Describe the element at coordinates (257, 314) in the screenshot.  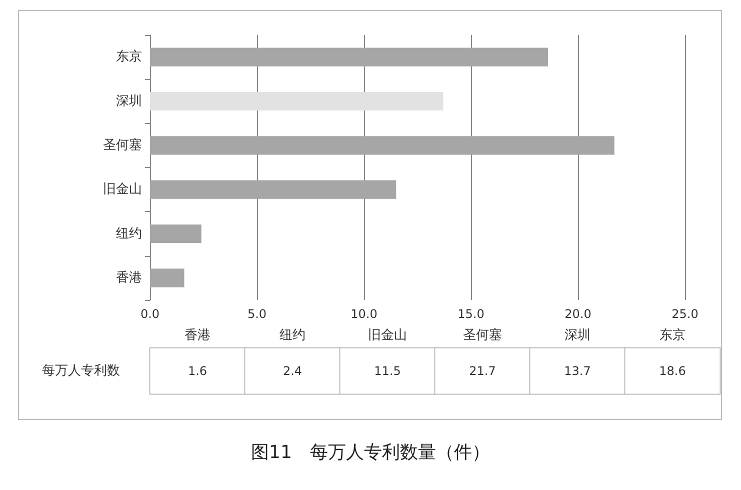
I see `x-tick-label: 5.0` at that location.